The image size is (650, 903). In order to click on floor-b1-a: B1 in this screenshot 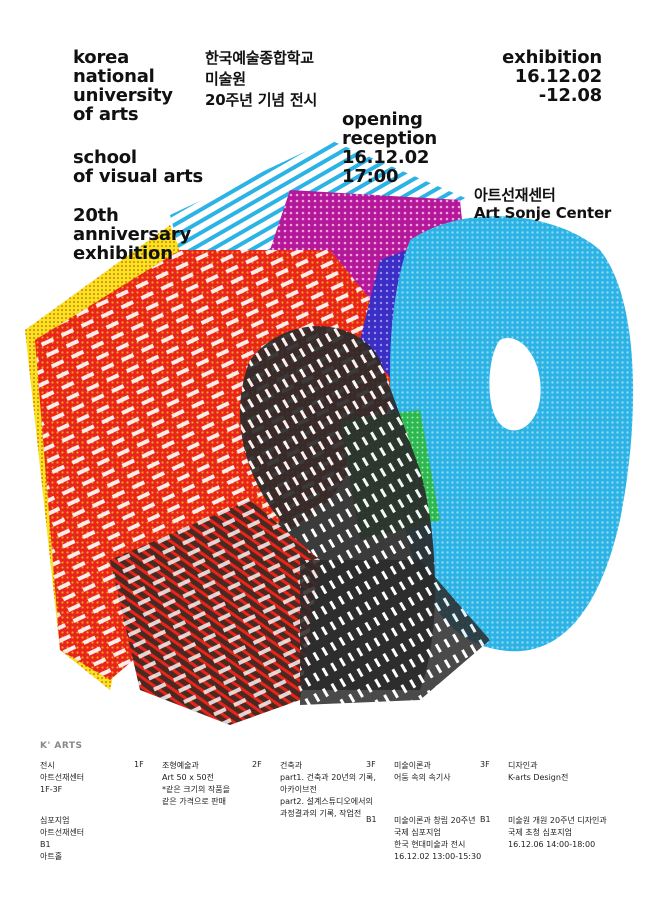, I will do `click(371, 819)`.